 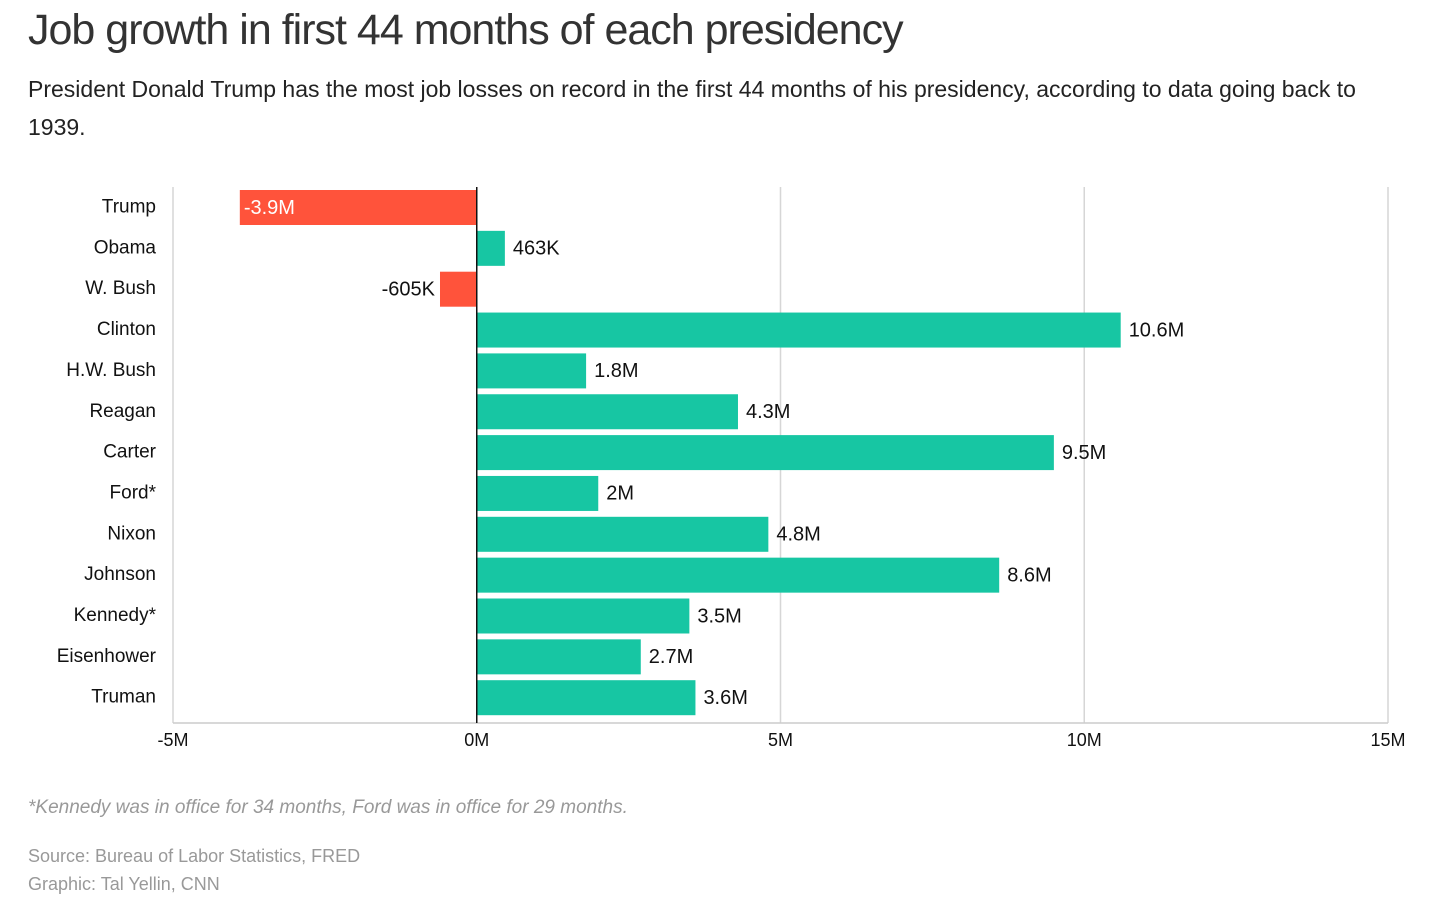 I want to click on value-label: 3.5M, so click(x=719, y=616).